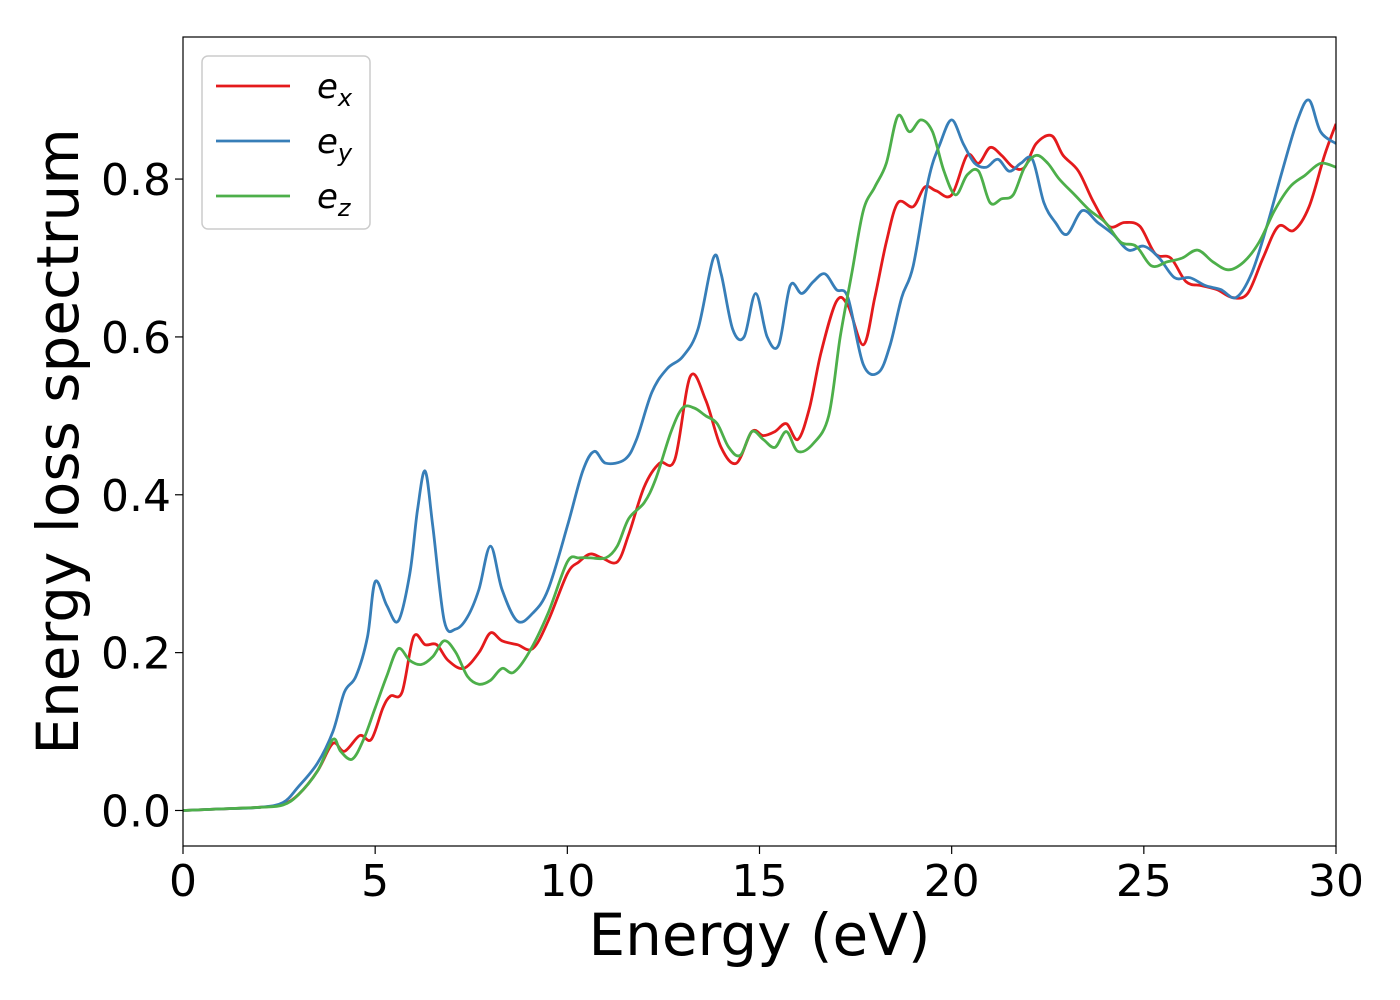 The height and width of the screenshot is (1000, 1400). Describe the element at coordinates (567, 881) in the screenshot. I see `x-tick-label: 10` at that location.